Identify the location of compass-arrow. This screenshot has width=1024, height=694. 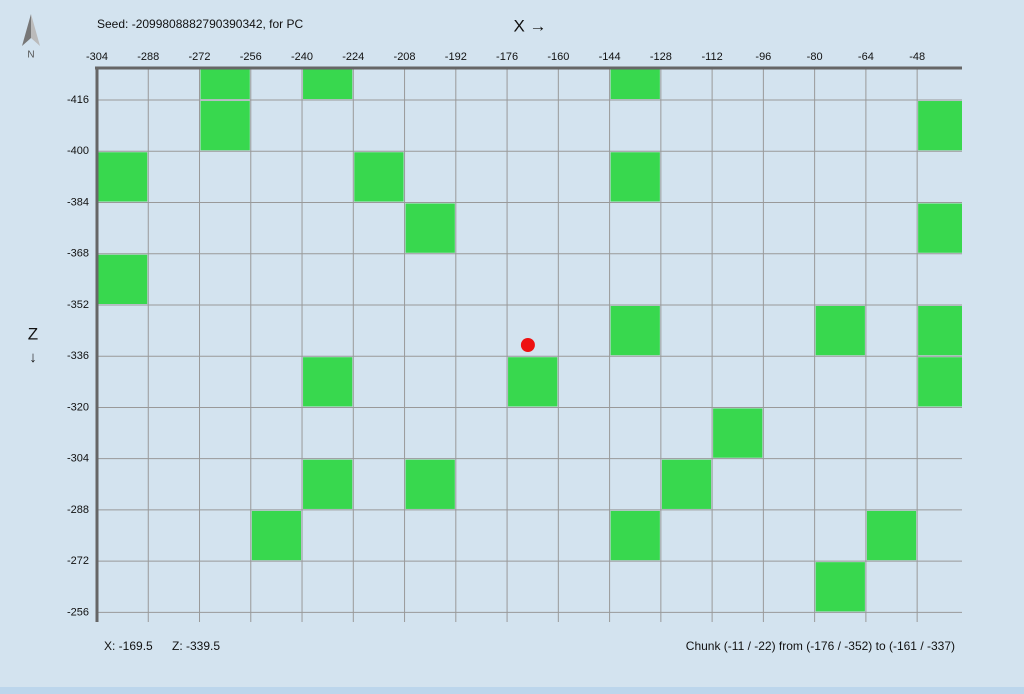
(26, 30).